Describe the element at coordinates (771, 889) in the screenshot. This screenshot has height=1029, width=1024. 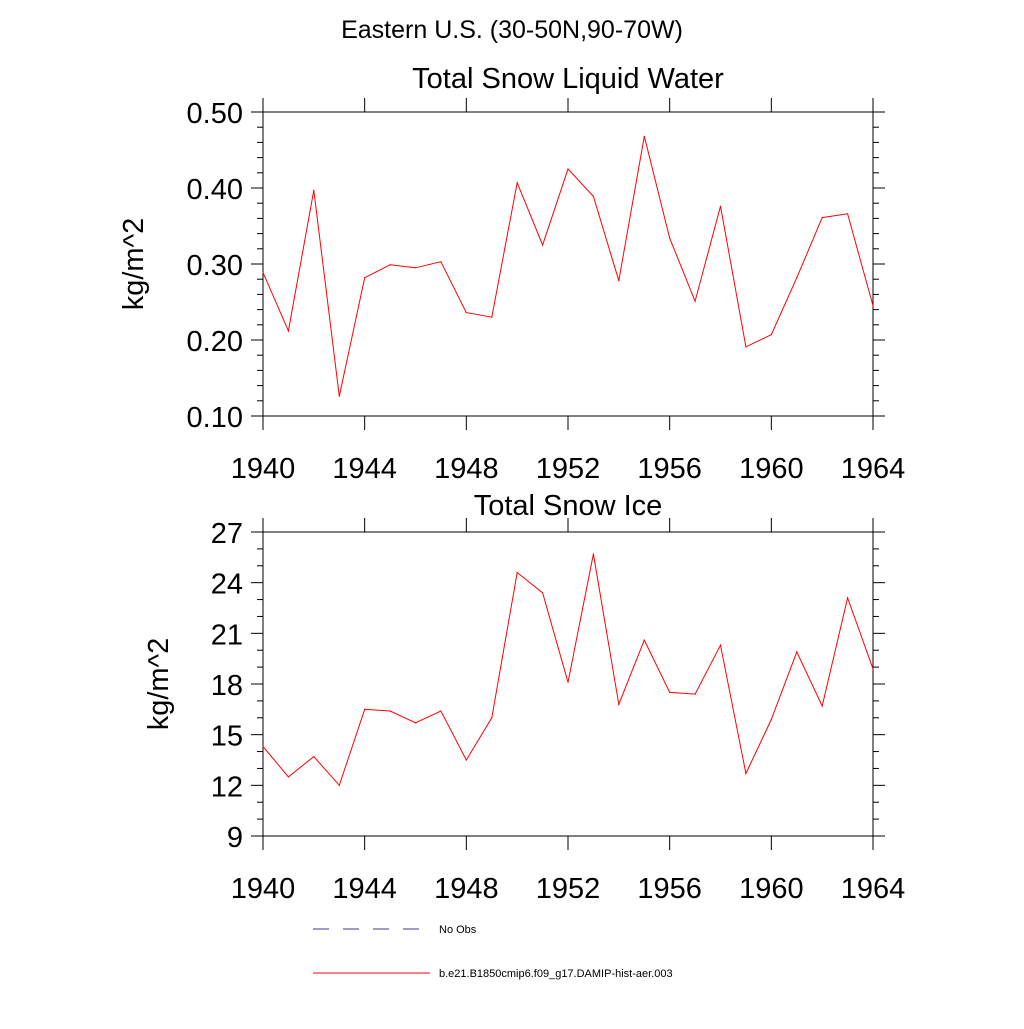
I see `panel-2-xtick-label: 1960` at that location.